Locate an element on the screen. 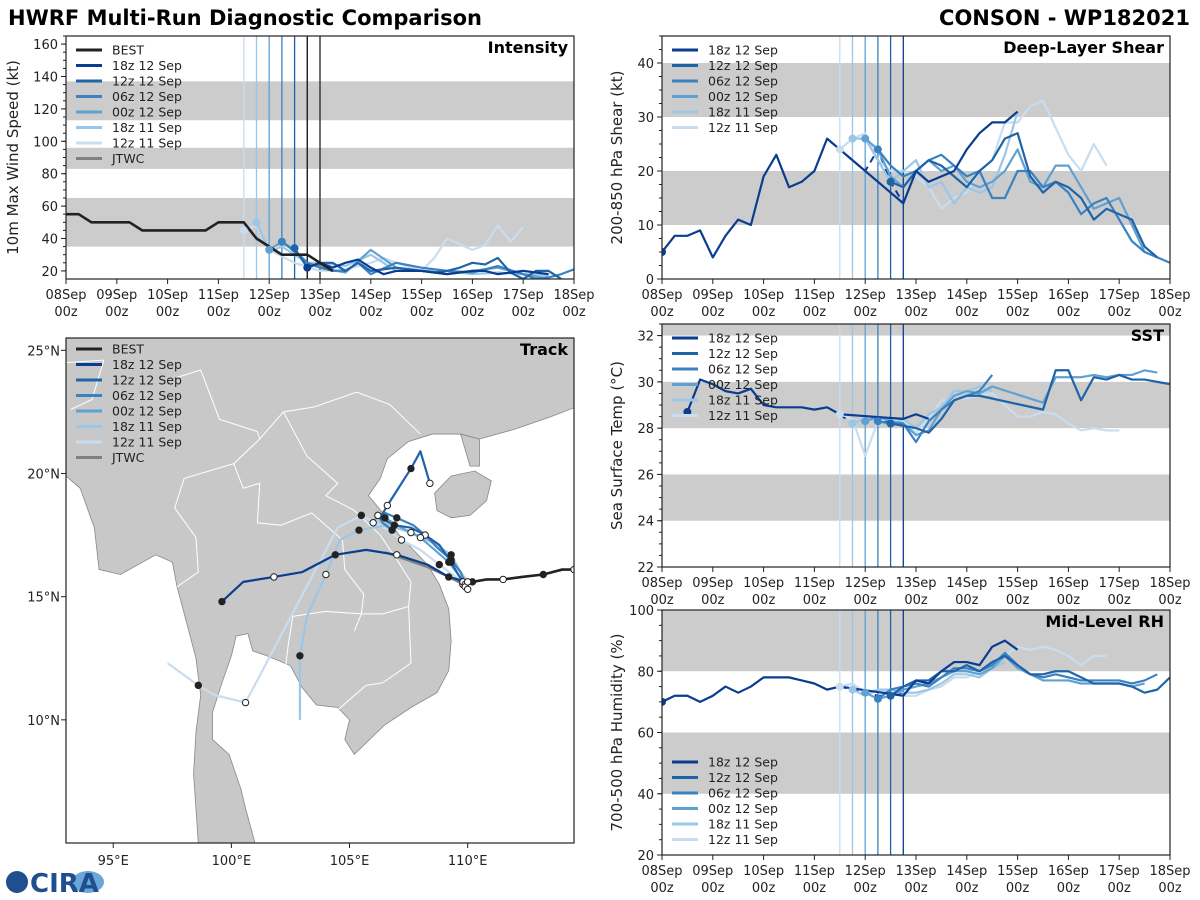 The width and height of the screenshot is (1200, 900). series-line-06z-12-sep is located at coordinates (935, 409).